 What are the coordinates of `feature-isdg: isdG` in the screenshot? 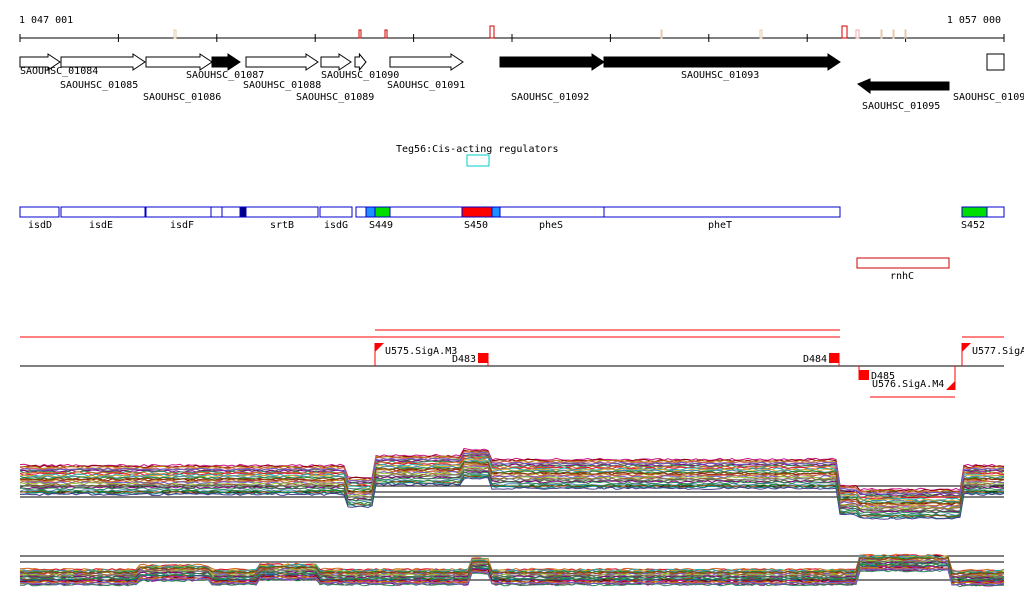 It's located at (336, 218).